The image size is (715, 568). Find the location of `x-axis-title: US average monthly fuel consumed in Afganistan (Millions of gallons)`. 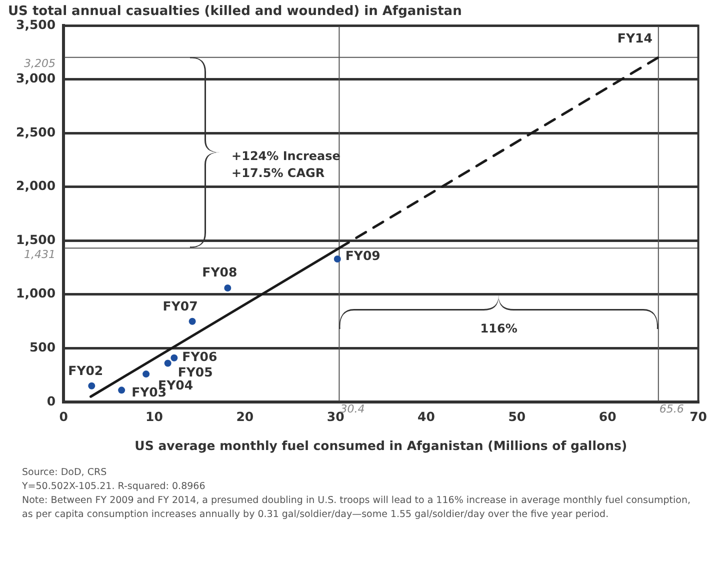

x-axis-title: US average monthly fuel consumed in Afganistan (Millions of gallons) is located at coordinates (381, 445).